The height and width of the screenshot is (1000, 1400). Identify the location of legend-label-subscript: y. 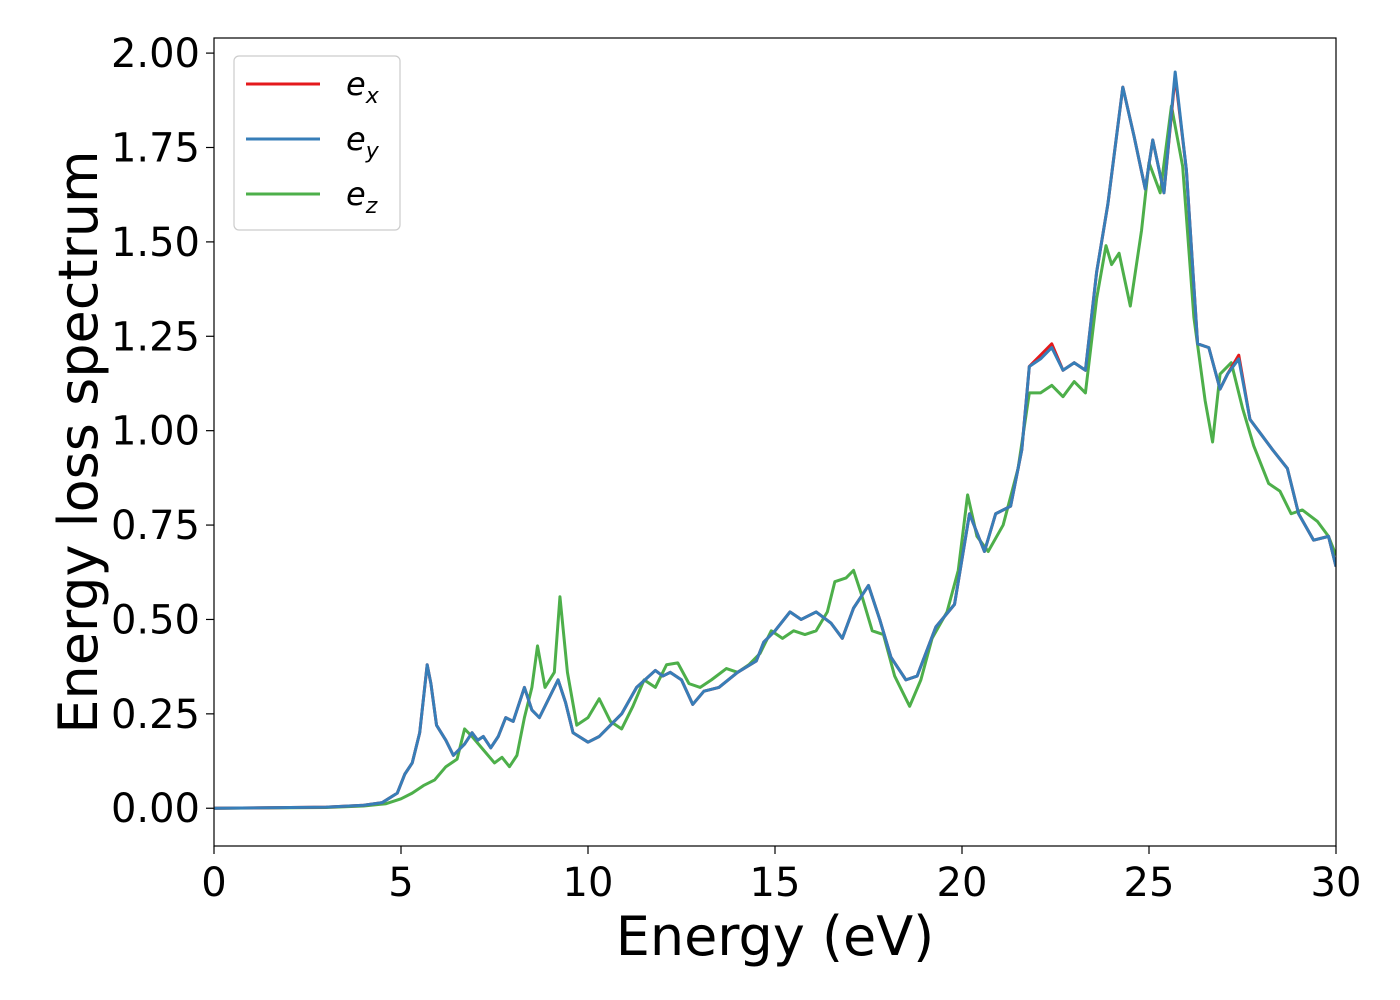
(372, 151).